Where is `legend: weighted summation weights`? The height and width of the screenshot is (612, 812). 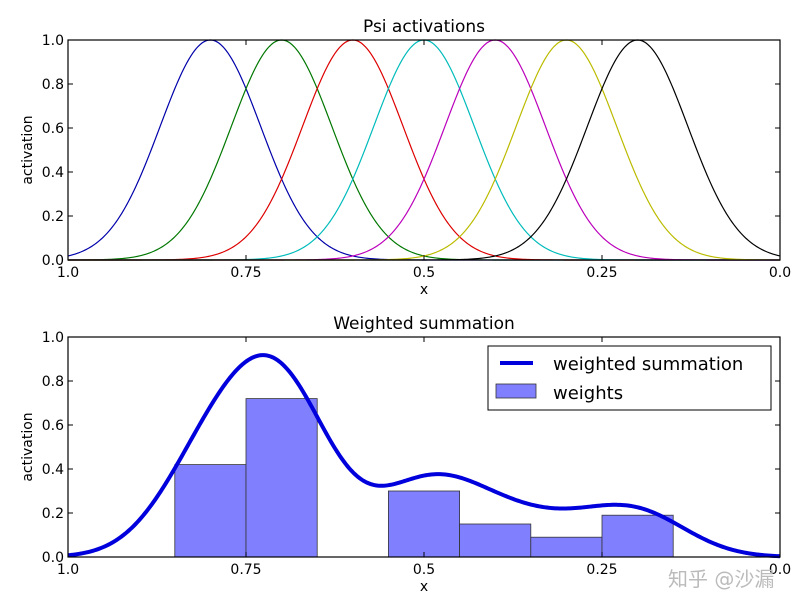 legend: weighted summation weights is located at coordinates (629, 378).